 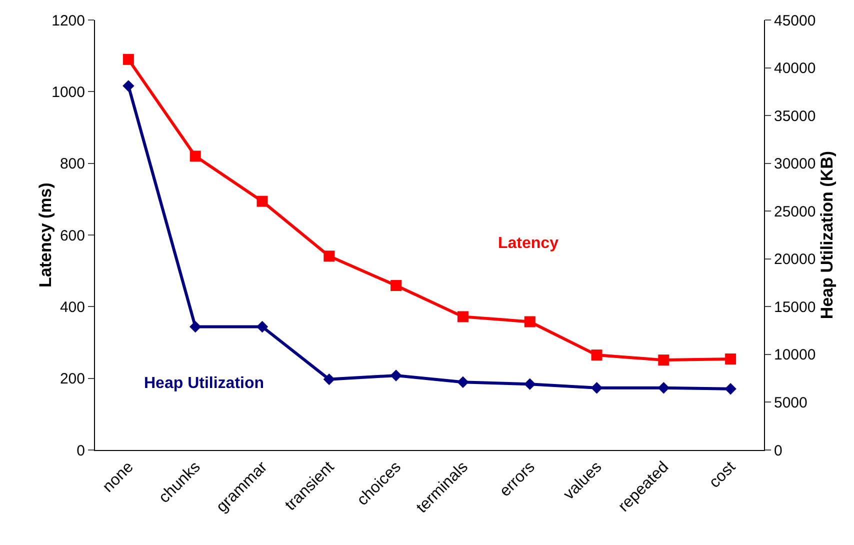 What do you see at coordinates (72, 235) in the screenshot?
I see `y-tick-label: 600` at bounding box center [72, 235].